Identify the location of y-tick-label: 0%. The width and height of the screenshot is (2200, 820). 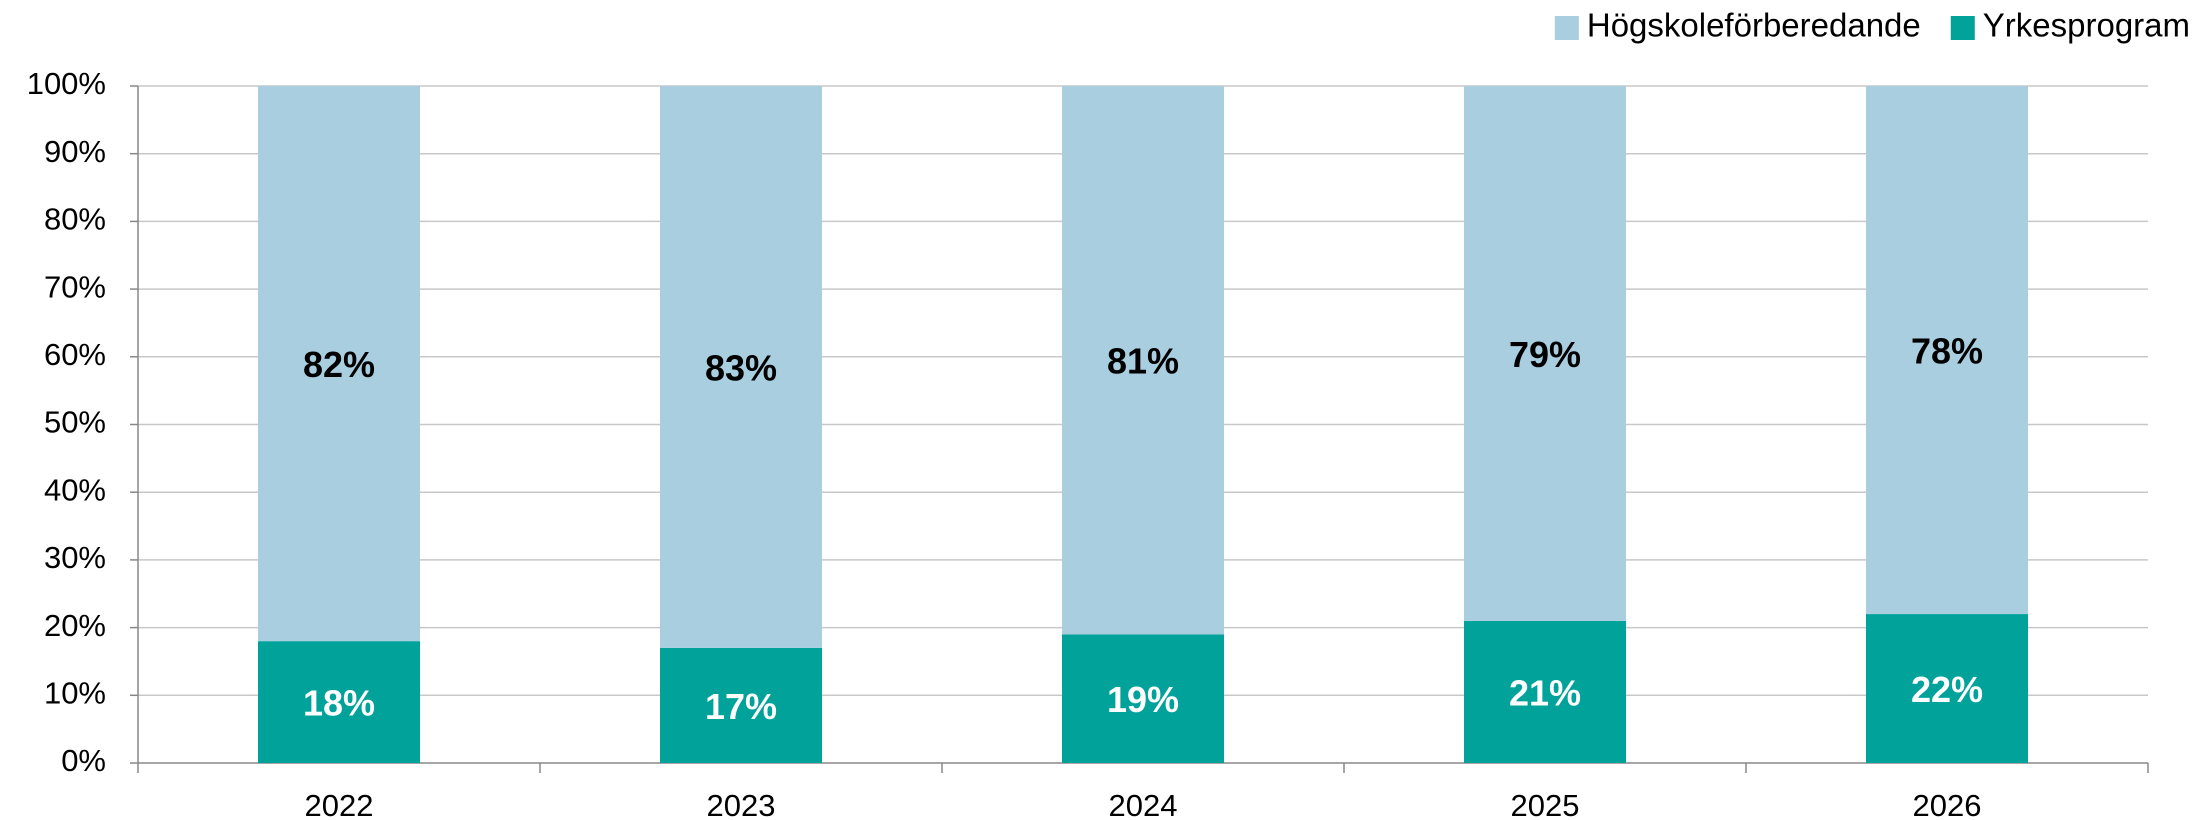
(83, 760).